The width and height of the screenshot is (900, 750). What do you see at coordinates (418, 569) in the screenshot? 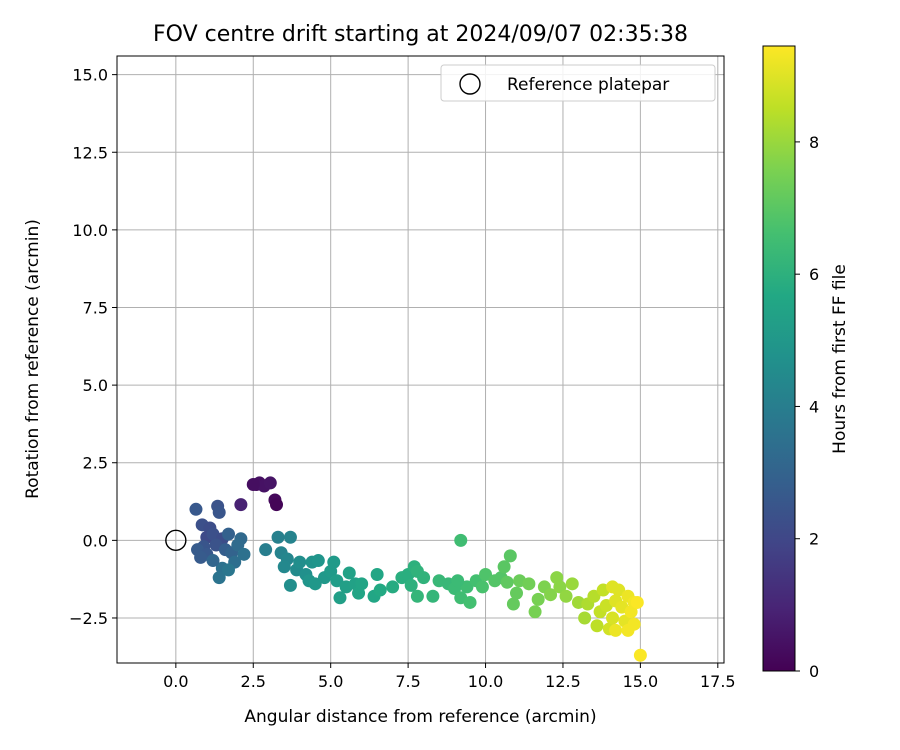
I see `data-points` at bounding box center [418, 569].